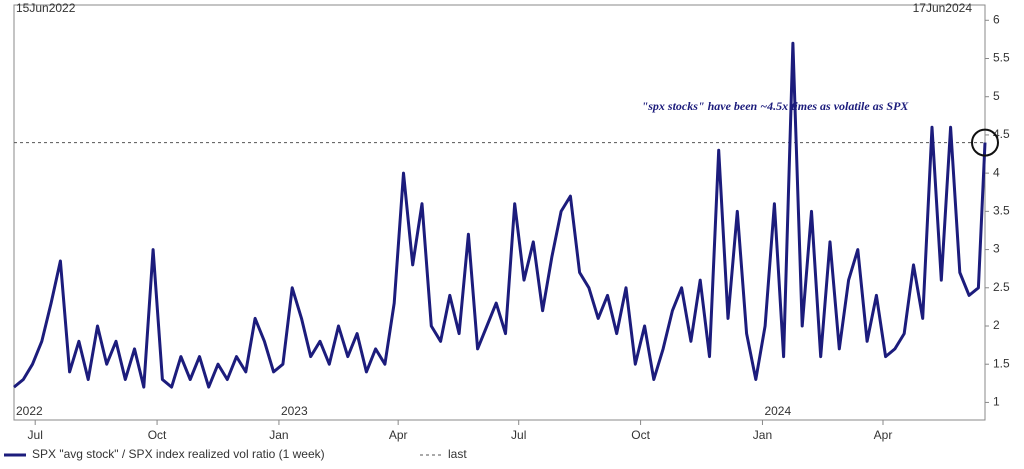  Describe the element at coordinates (996, 249) in the screenshot. I see `y-tick-label: 3` at that location.